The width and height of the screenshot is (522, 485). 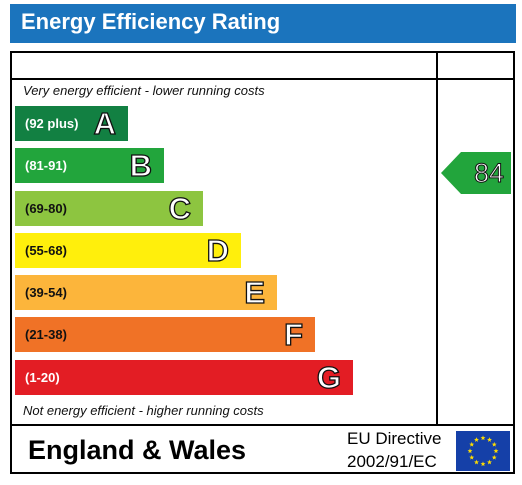 What do you see at coordinates (109, 208) in the screenshot?
I see `band-c: (69-80) C` at bounding box center [109, 208].